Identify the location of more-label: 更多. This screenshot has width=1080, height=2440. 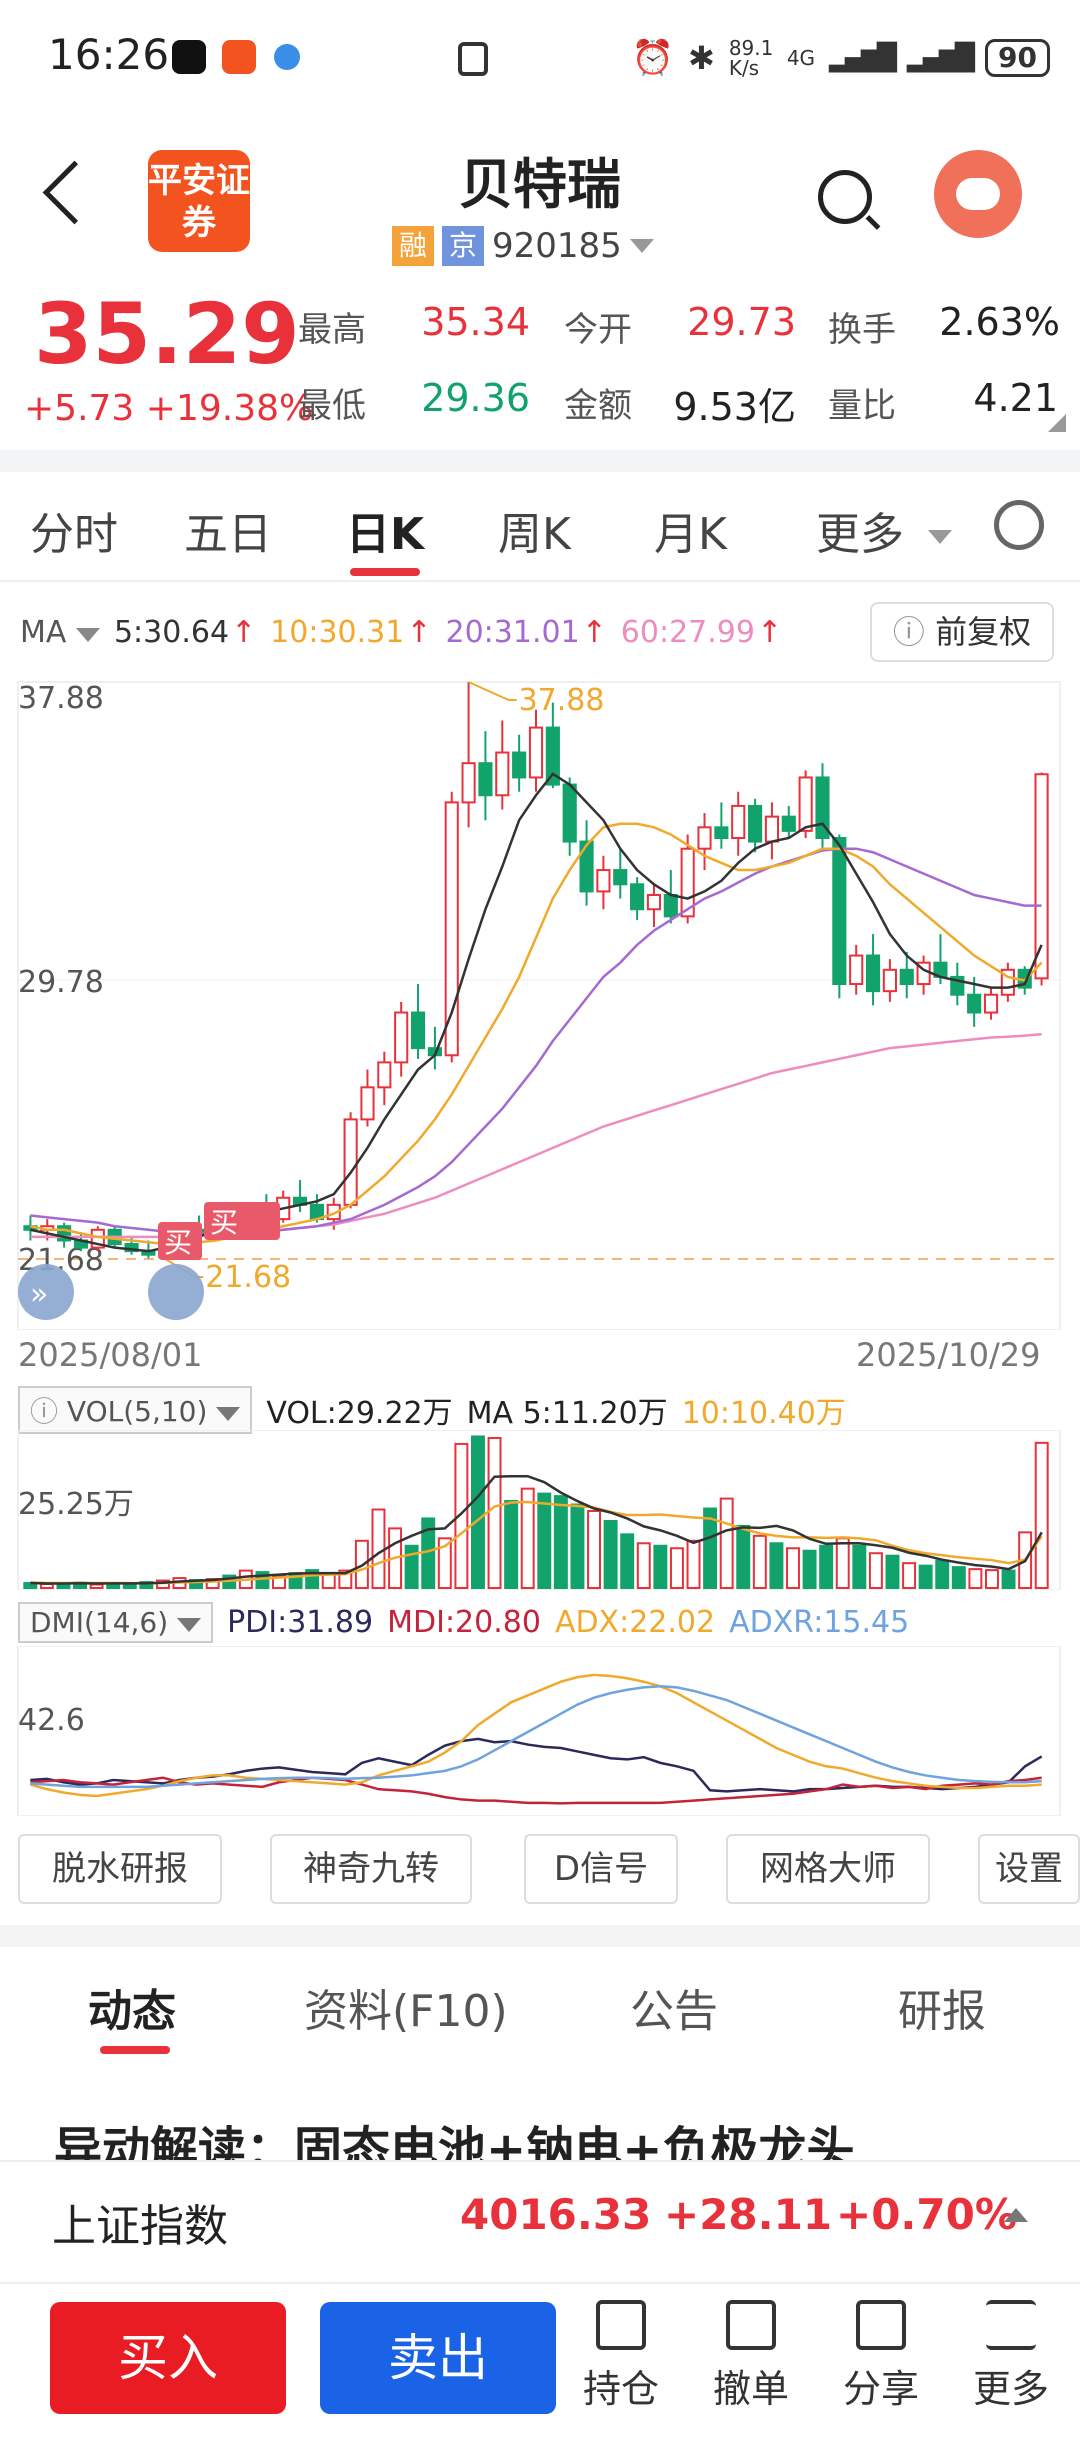
(1010, 2389).